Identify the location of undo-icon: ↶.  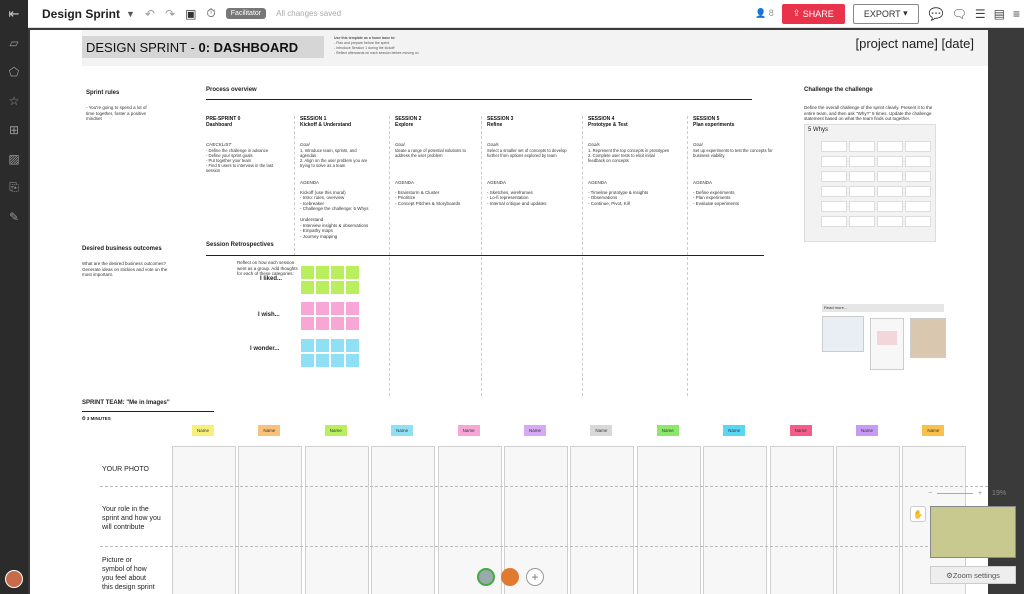
(149, 13).